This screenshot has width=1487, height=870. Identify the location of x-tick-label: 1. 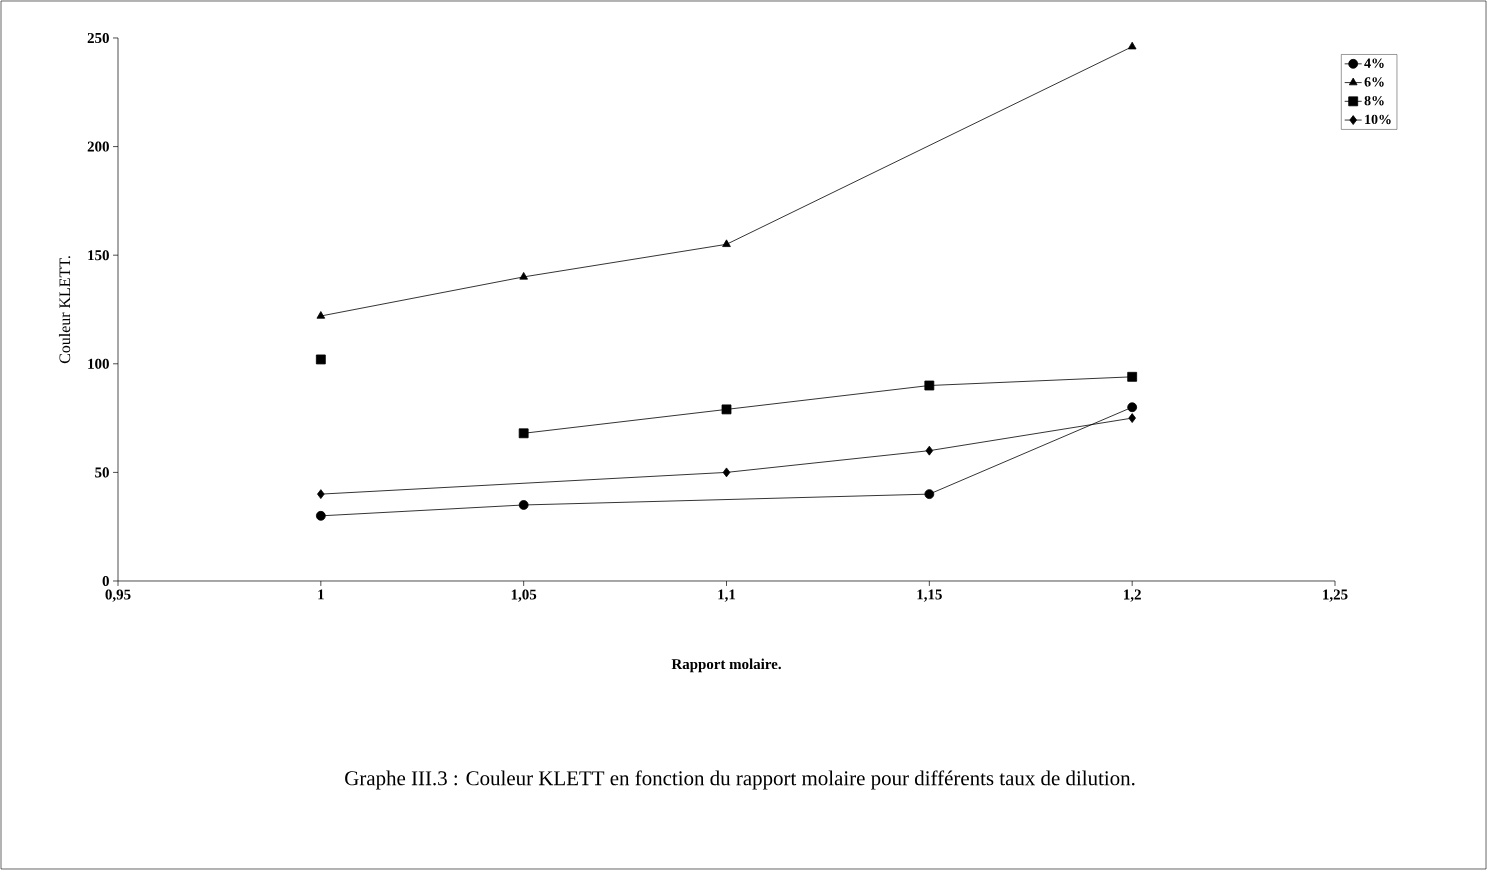
(321, 594).